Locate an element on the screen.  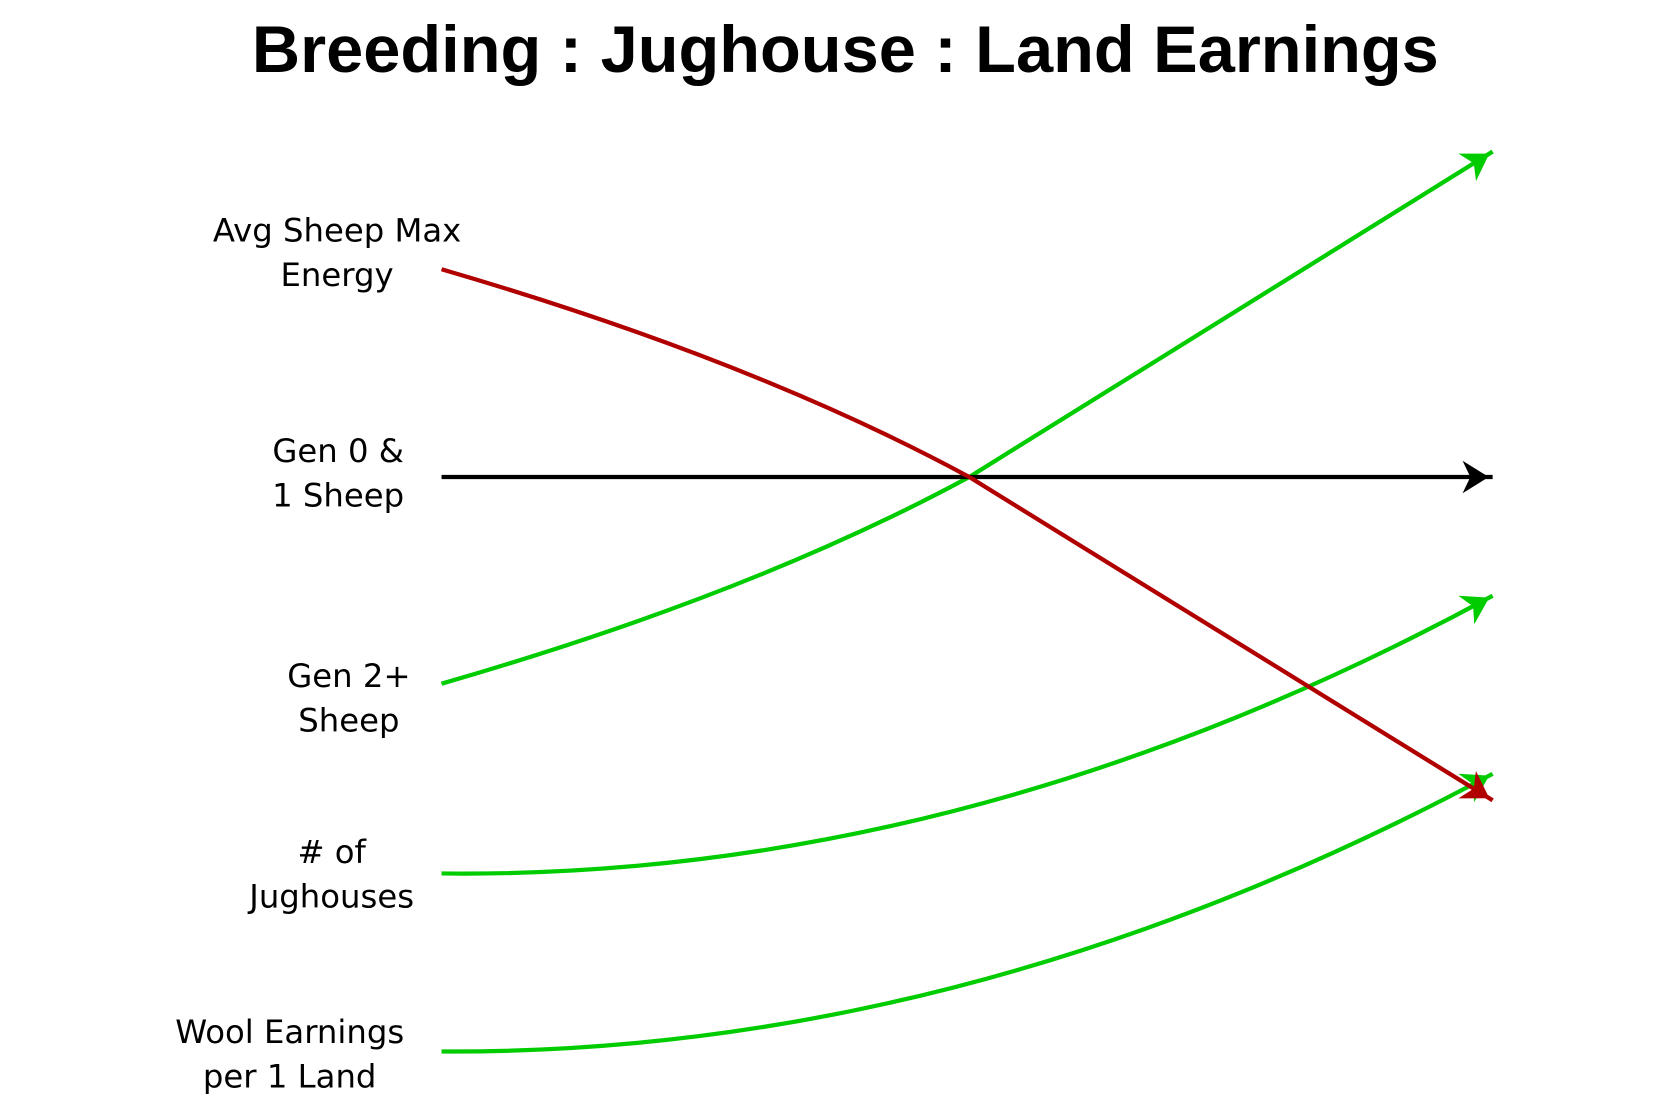
node-label: Wool Earnings per 1 Land is located at coordinates (289, 1054).